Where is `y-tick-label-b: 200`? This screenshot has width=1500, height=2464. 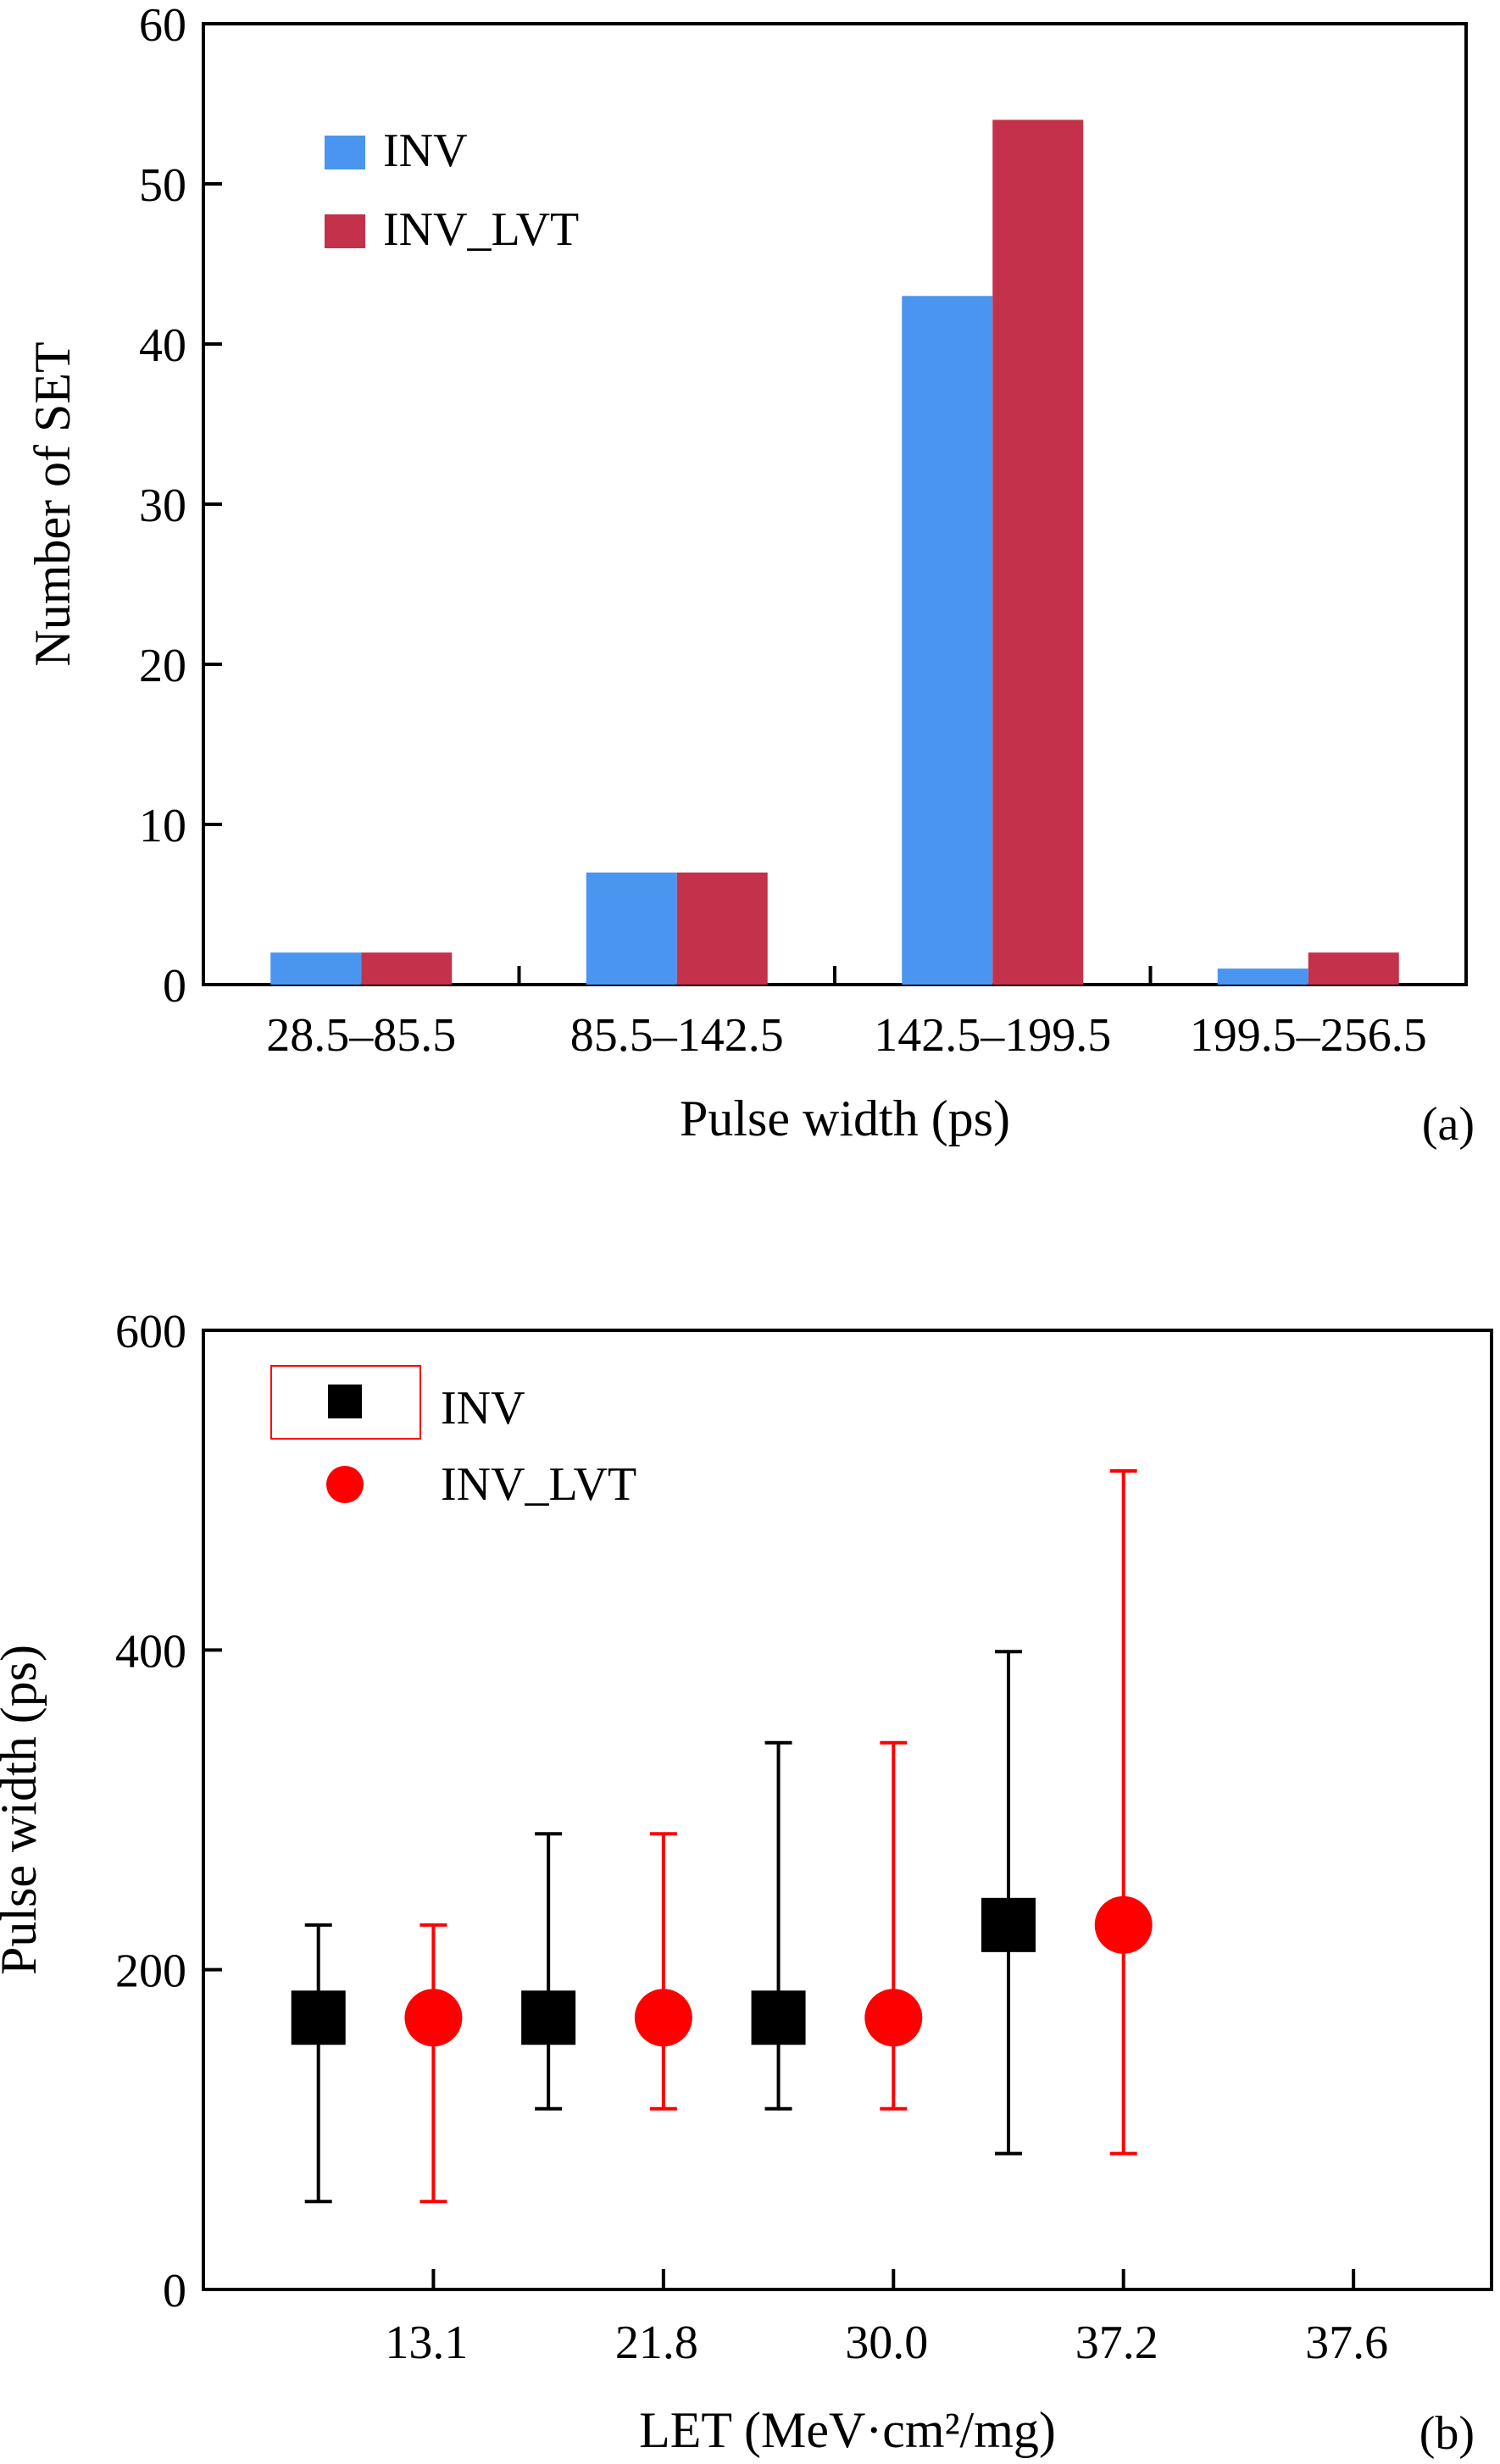 y-tick-label-b: 200 is located at coordinates (150, 1972).